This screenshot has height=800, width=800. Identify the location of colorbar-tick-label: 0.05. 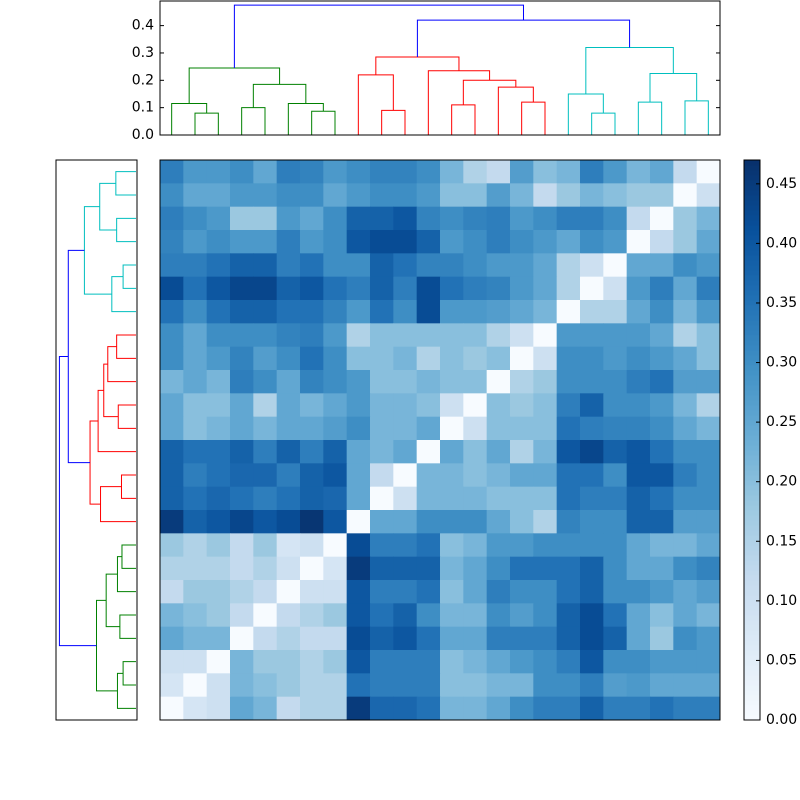
(781, 660).